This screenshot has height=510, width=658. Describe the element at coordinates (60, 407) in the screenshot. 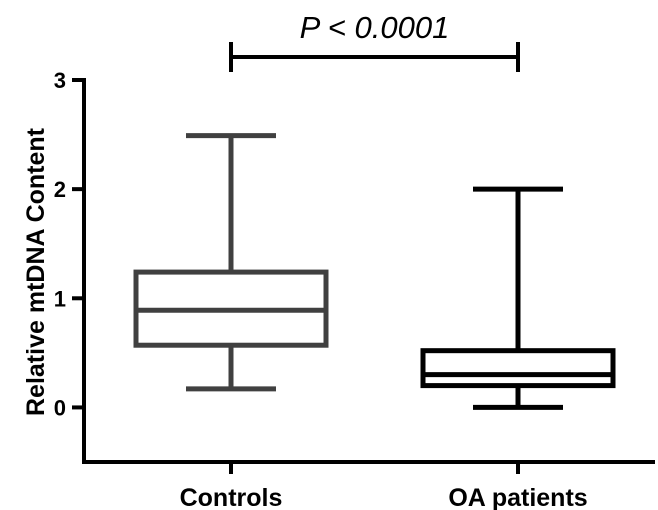

I see `y-tick-label-0: 0` at that location.